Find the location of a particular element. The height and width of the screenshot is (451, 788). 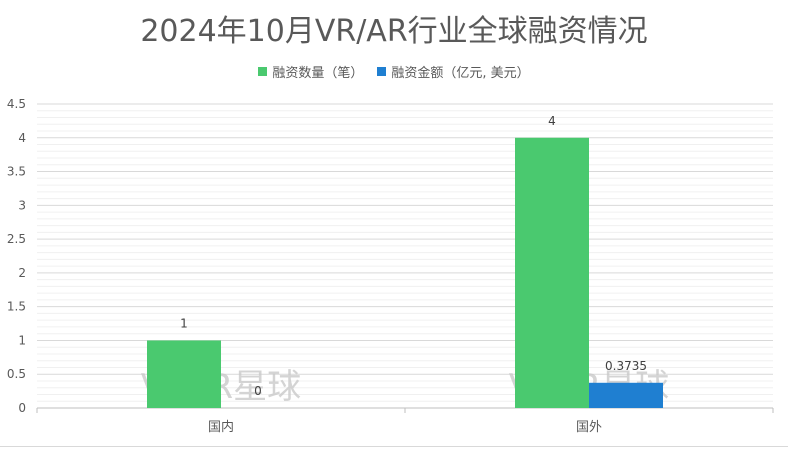

legend-item-series-1: 融资数量（笔） is located at coordinates (310, 71).